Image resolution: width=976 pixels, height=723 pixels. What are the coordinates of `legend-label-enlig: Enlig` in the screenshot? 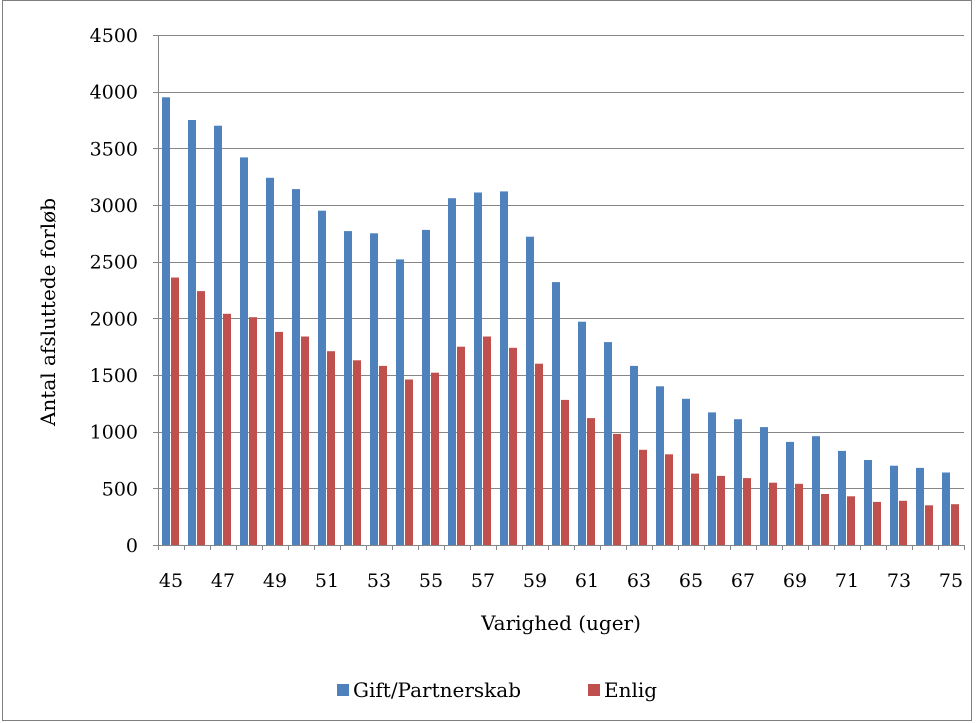 It's located at (630, 690).